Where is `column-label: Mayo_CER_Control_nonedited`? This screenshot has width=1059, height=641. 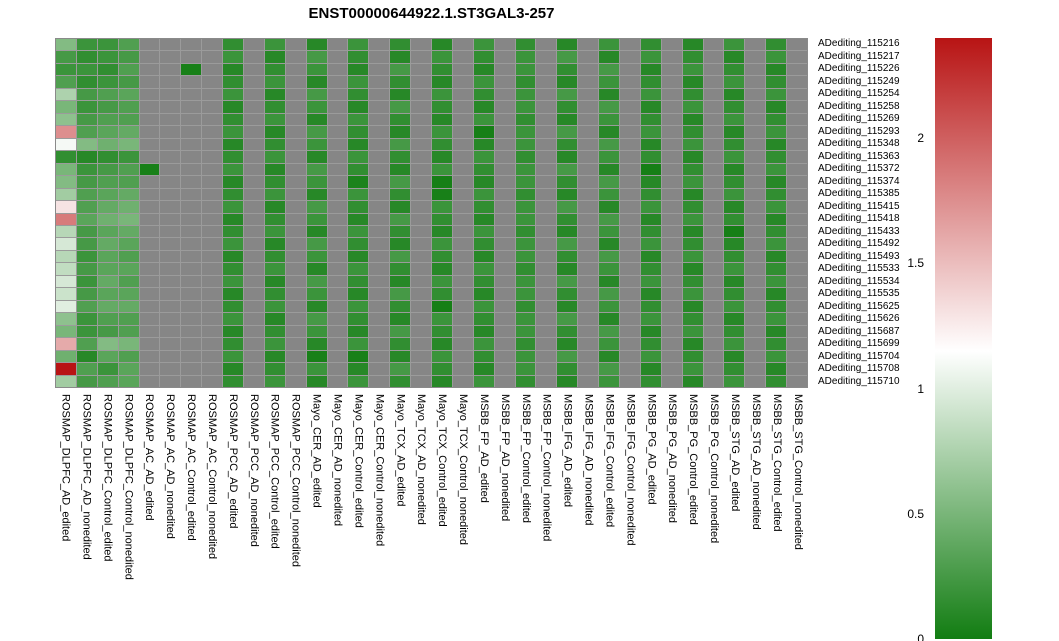
column-label: Mayo_CER_Control_nonedited is located at coordinates (379, 470).